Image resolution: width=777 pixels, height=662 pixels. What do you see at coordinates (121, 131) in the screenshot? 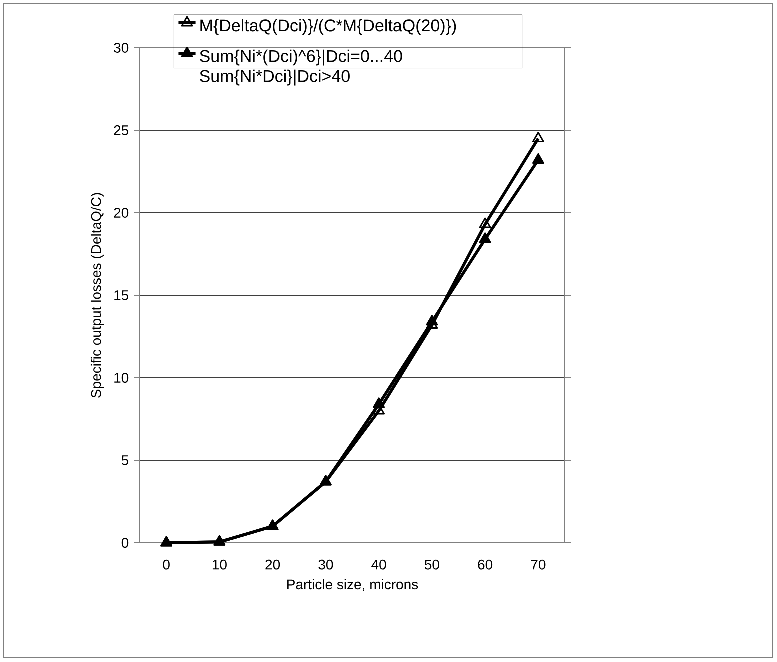
I see `y-tick-label: 25` at bounding box center [121, 131].